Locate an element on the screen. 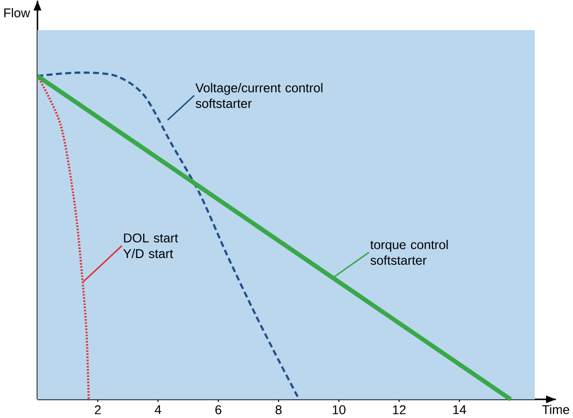  x-tick-label: 14 is located at coordinates (459, 410).